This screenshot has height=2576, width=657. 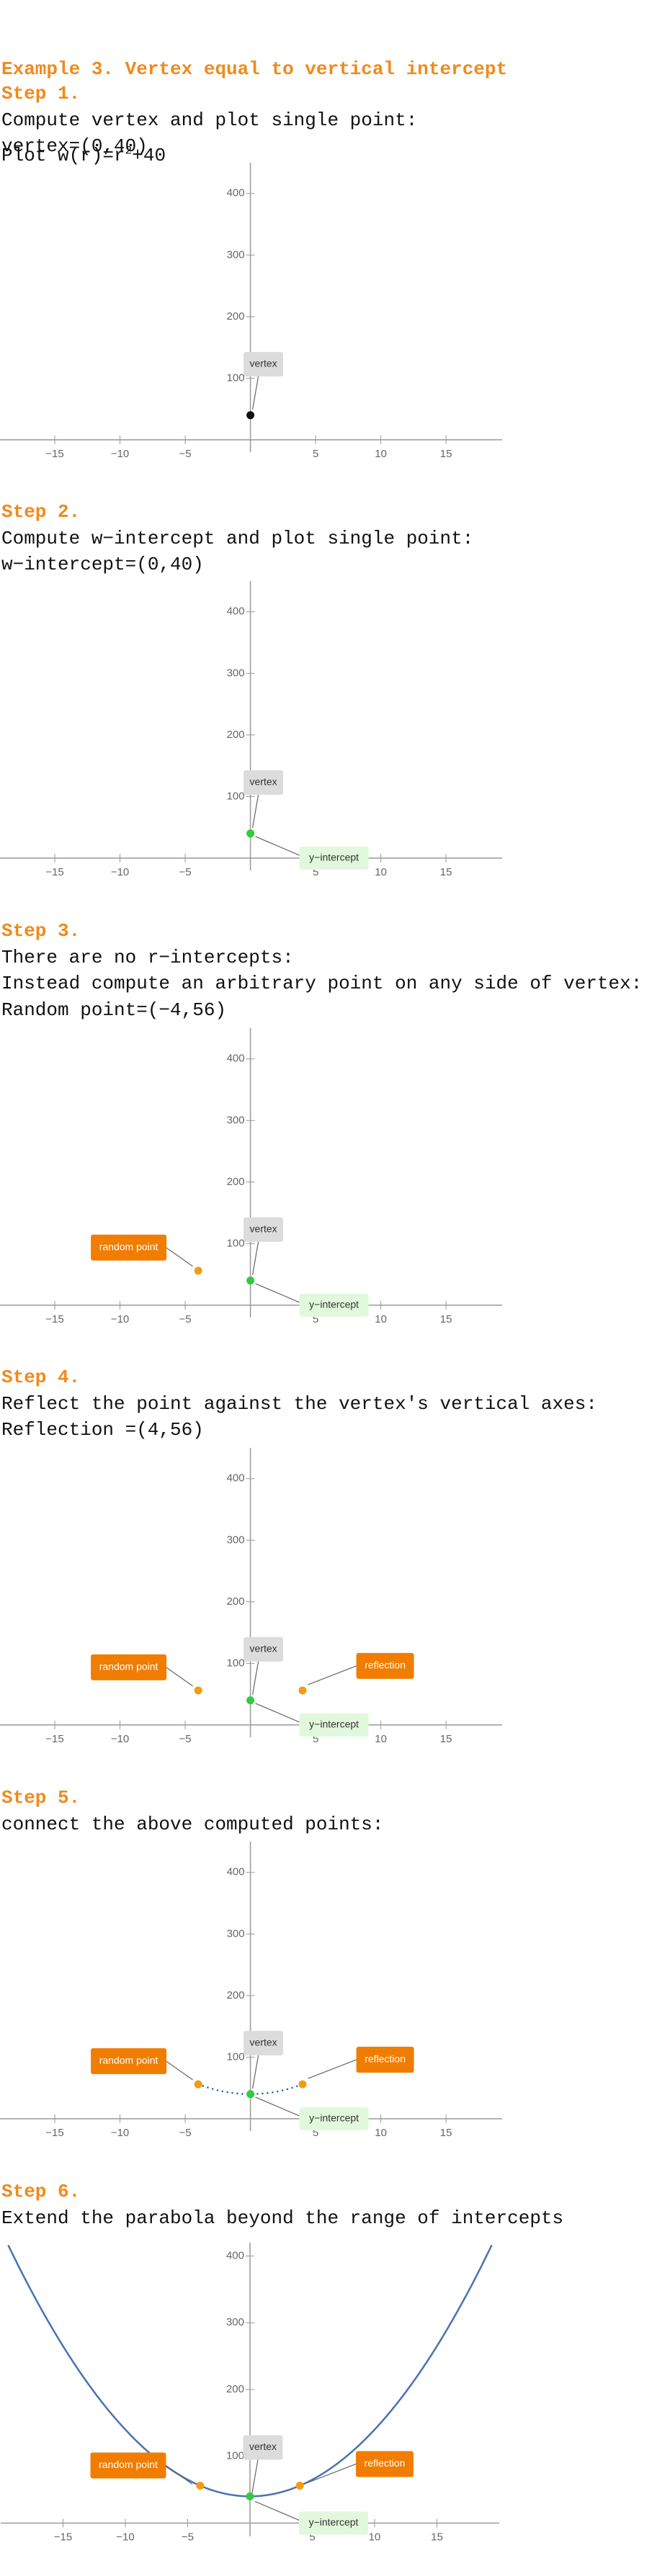 What do you see at coordinates (254, 155) in the screenshot?
I see `function-line: Plot w(r)=r2+40` at bounding box center [254, 155].